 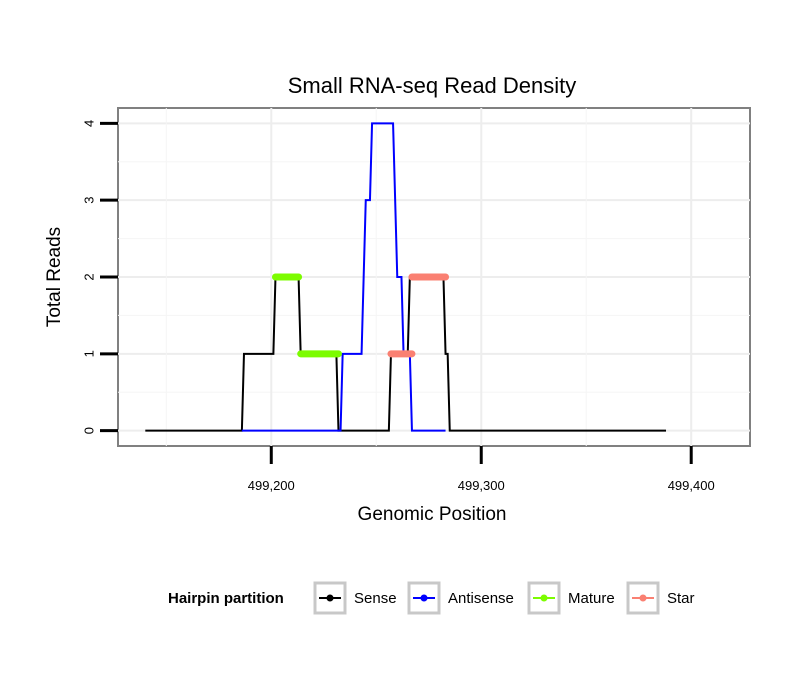 I want to click on legend-dot-star, so click(x=643, y=598).